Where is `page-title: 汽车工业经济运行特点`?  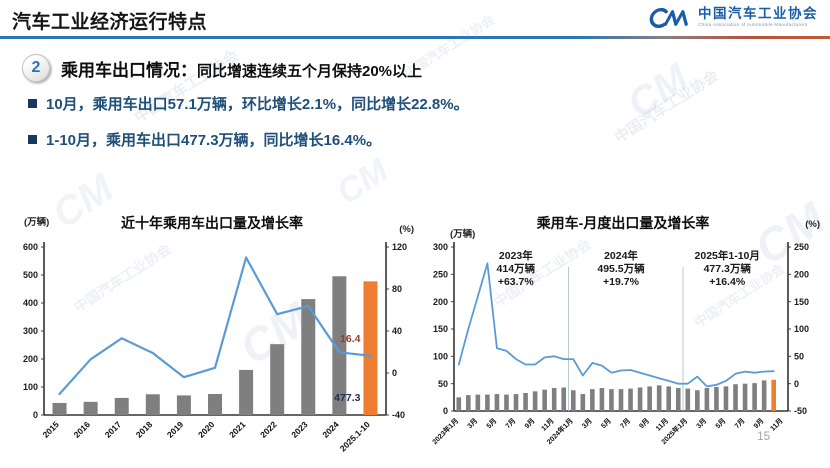
page-title: 汽车工业经济运行特点 is located at coordinates (110, 22).